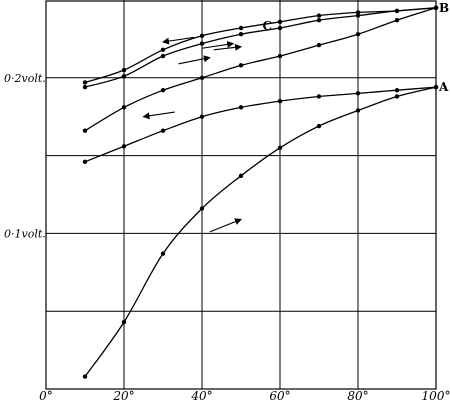 This screenshot has width=450, height=407. Describe the element at coordinates (357, 395) in the screenshot. I see `x-tick-label: 80°` at that location.